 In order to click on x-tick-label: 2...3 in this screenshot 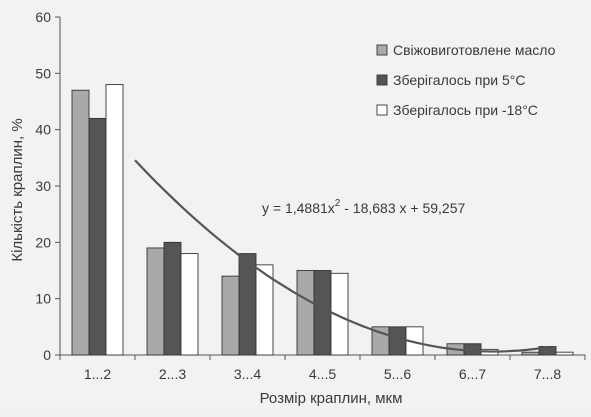, I will do `click(172, 374)`.